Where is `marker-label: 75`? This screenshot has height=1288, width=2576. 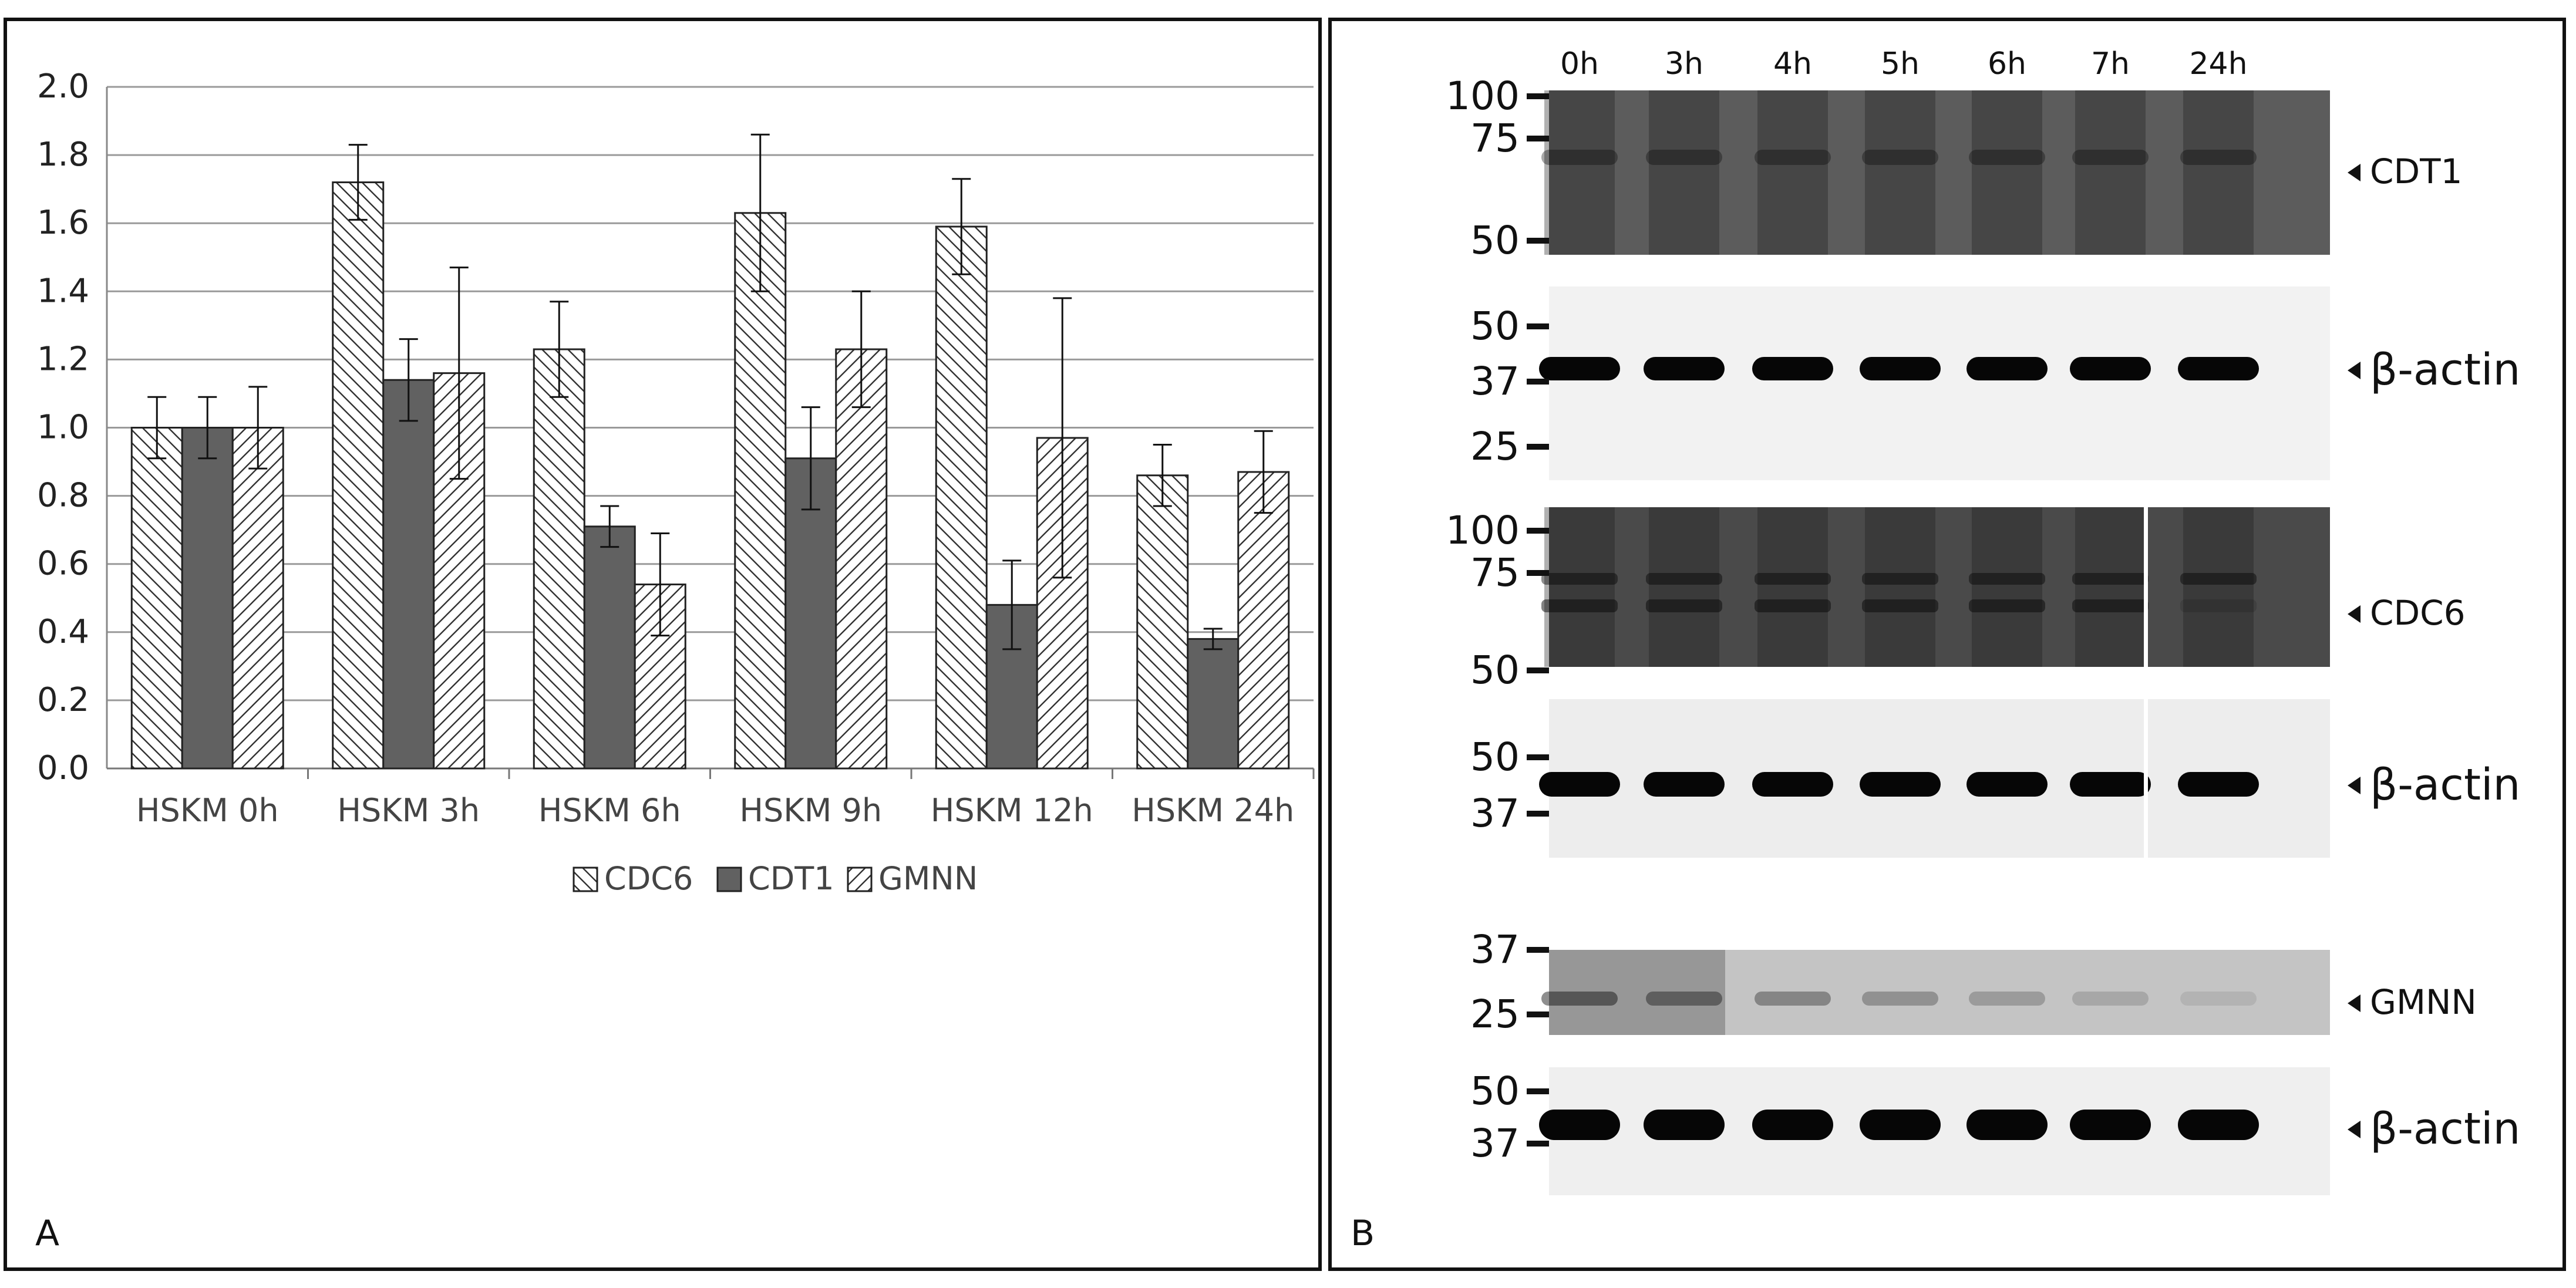 marker-label: 75 is located at coordinates (1495, 138).